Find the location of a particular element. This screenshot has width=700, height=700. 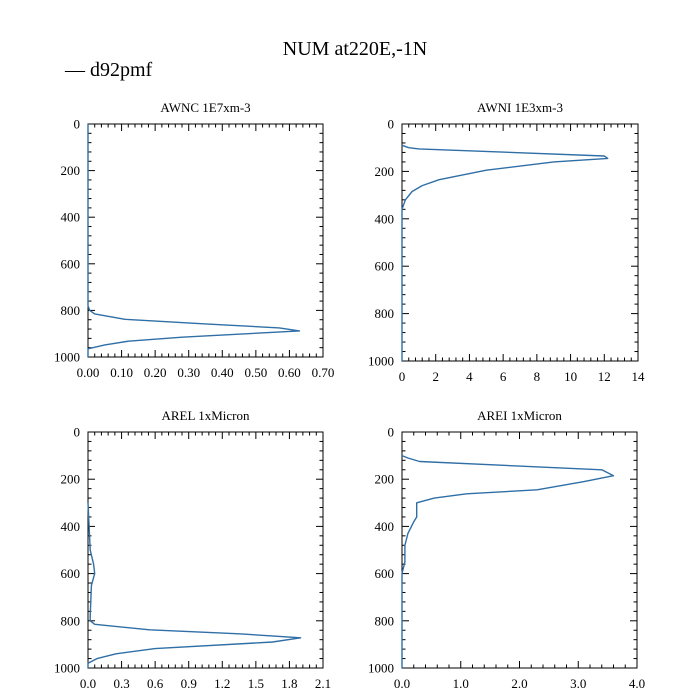

x-tick-label: 0.50 is located at coordinates (255, 372).